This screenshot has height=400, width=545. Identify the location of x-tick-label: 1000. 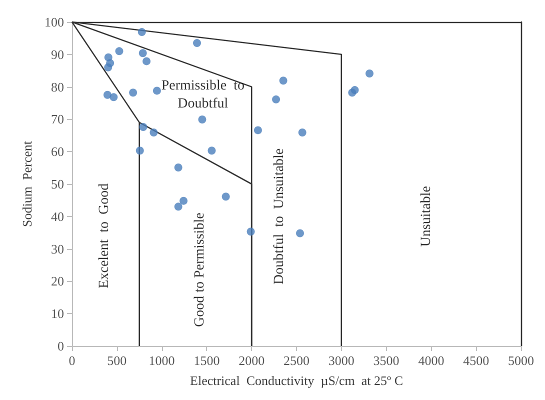
(161, 360).